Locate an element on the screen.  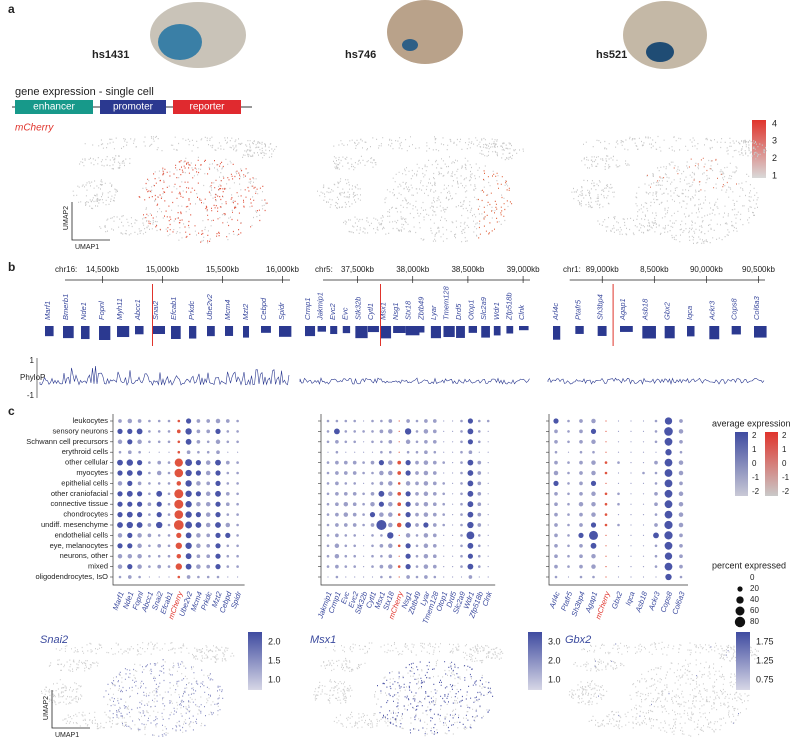
panel-label: a is located at coordinates (11, 9).